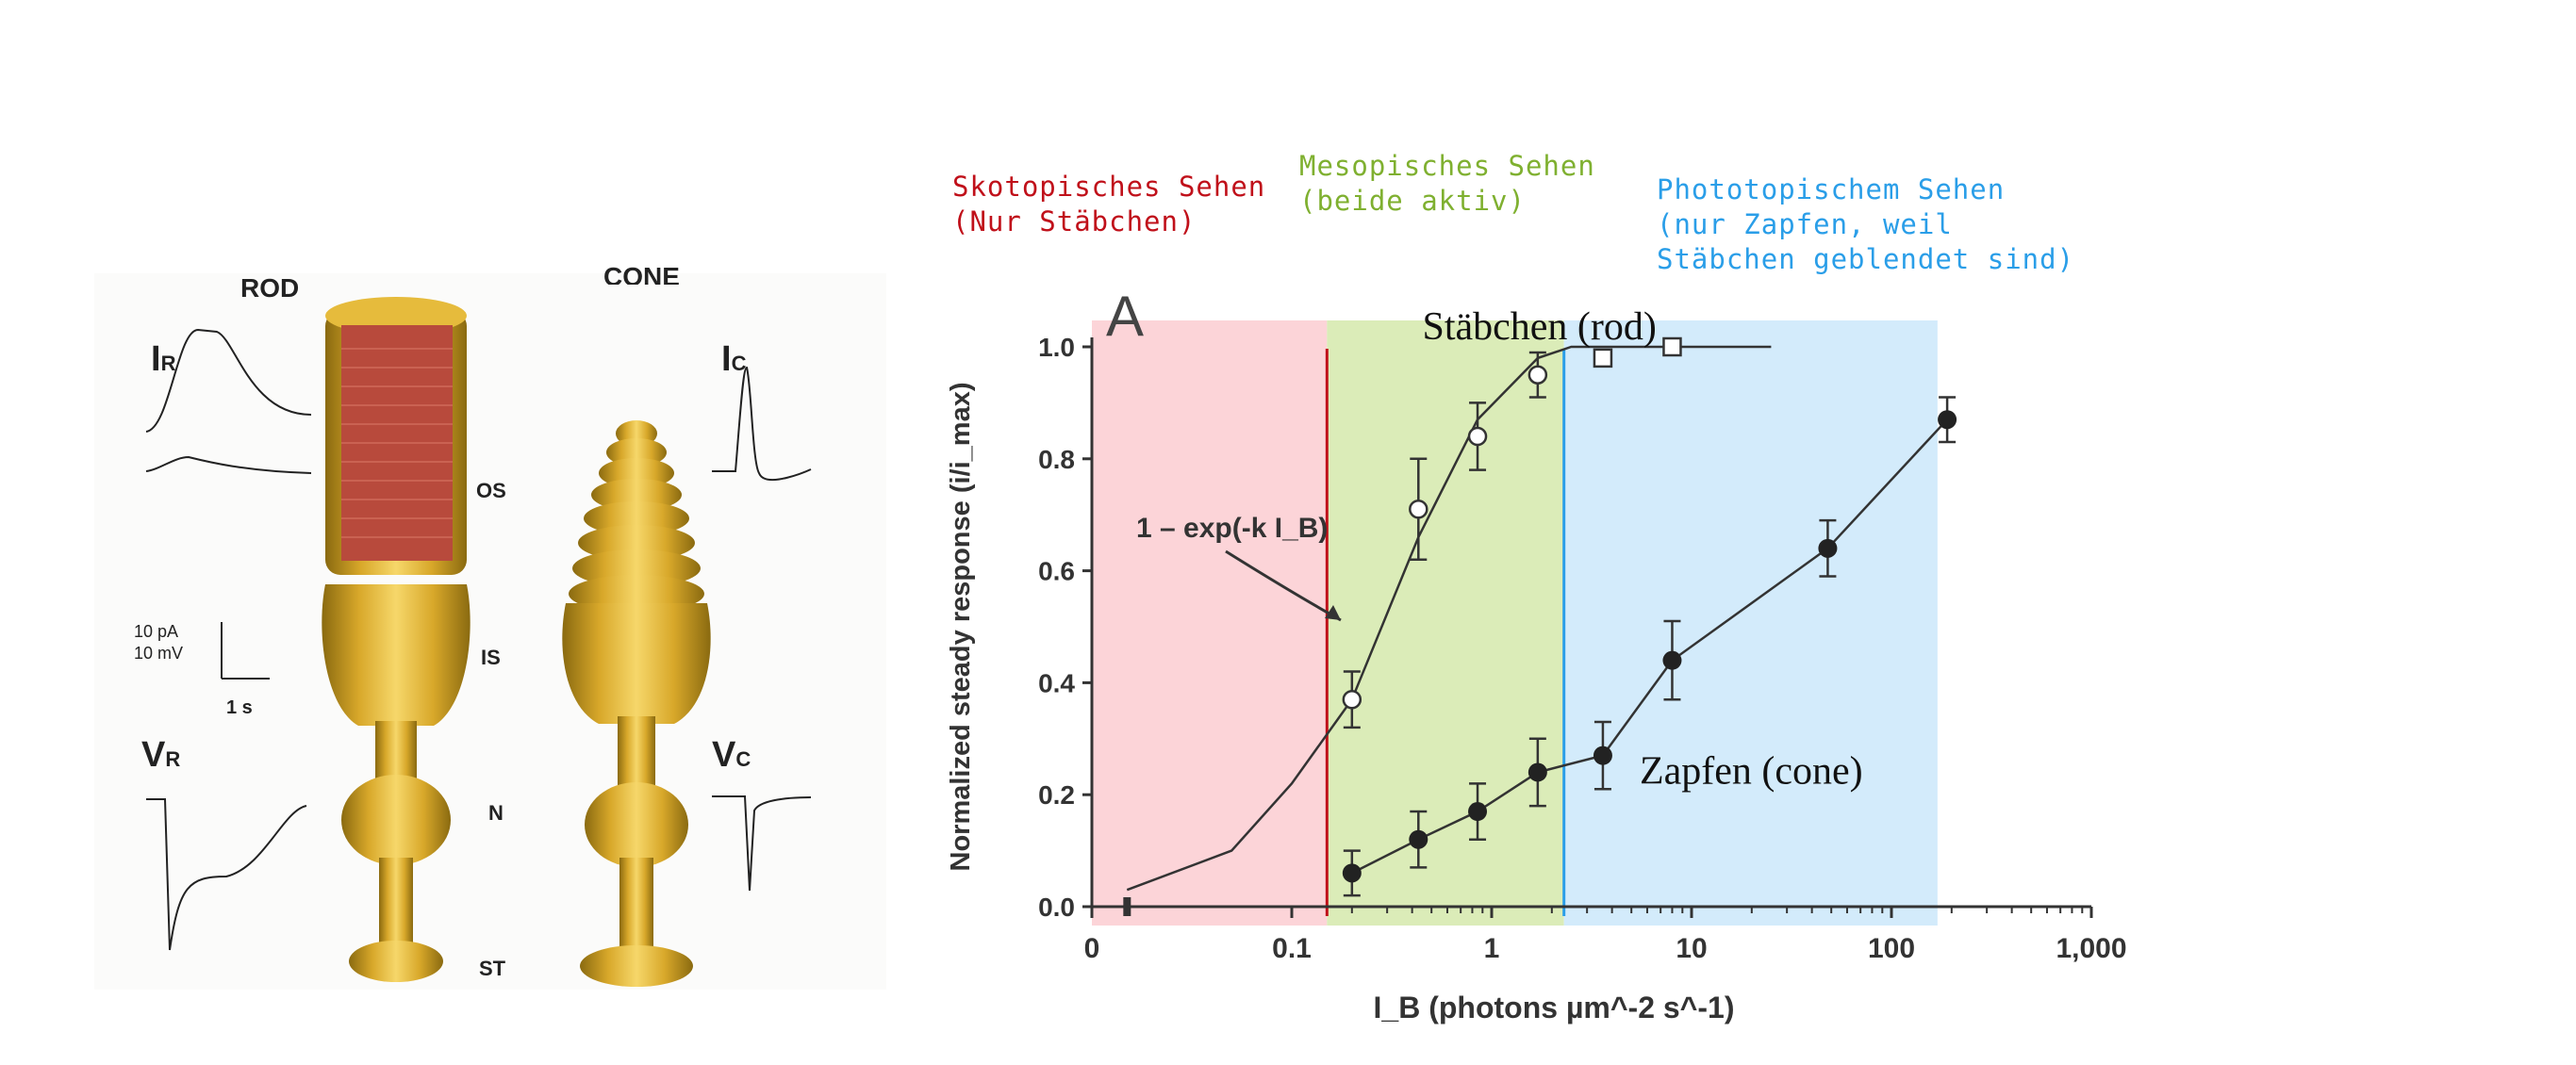 The height and width of the screenshot is (1065, 2576). Describe the element at coordinates (491, 491) in the screenshot. I see `segment-os-label: OS` at that location.